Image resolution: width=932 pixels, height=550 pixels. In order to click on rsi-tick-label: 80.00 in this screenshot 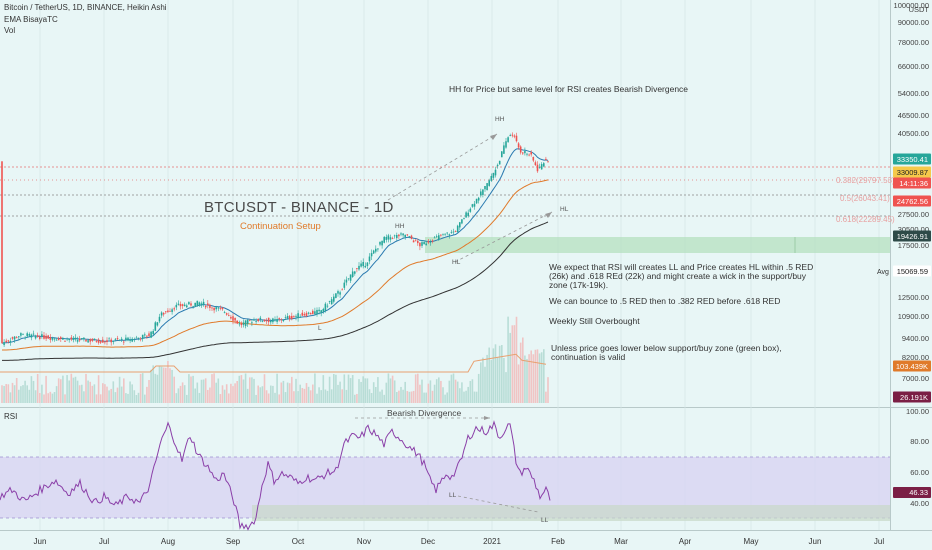, I will do `click(919, 441)`.